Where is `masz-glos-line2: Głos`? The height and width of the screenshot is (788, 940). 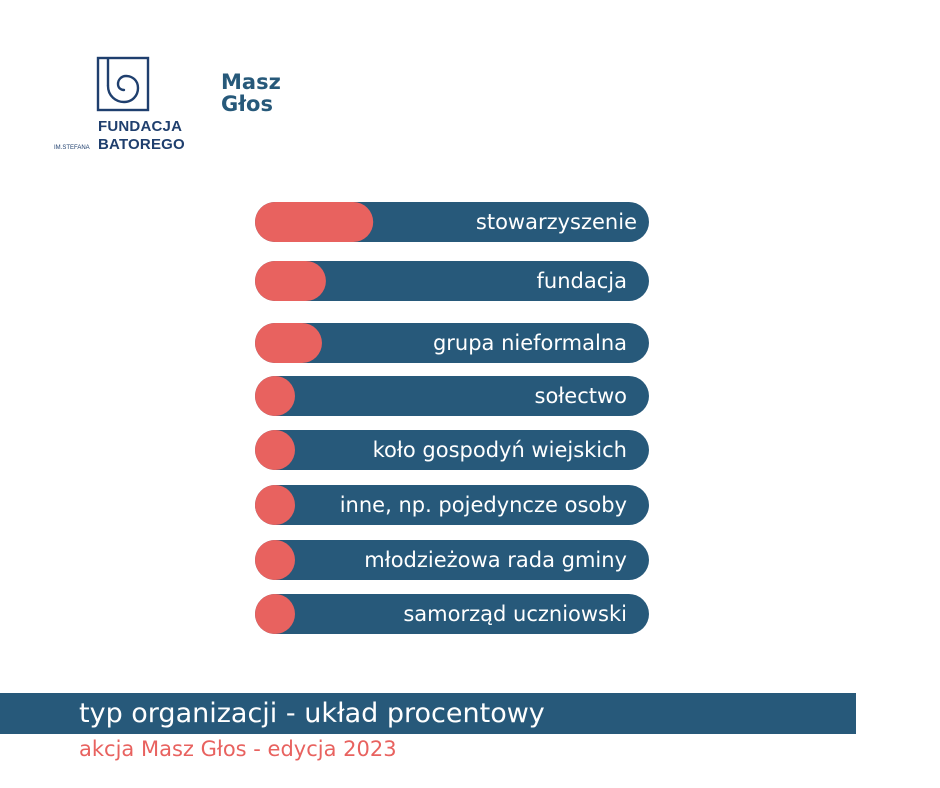
masz-glos-line2: Głos is located at coordinates (247, 104).